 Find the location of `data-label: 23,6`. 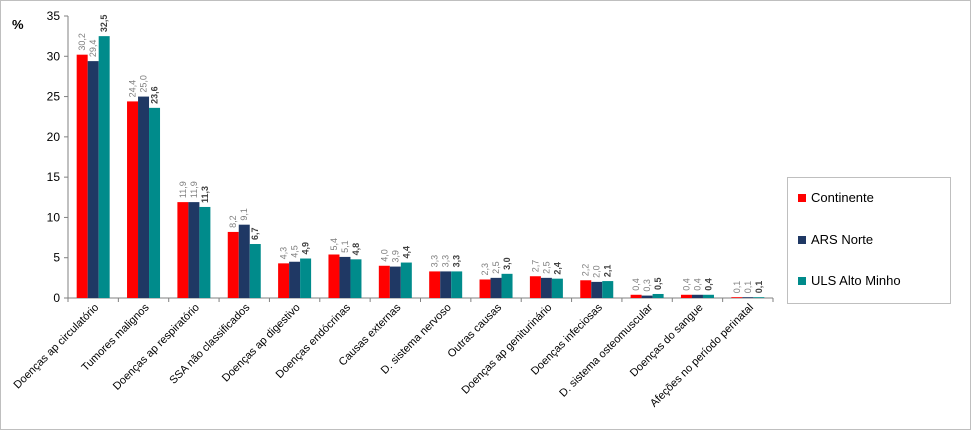

data-label: 23,6 is located at coordinates (155, 95).